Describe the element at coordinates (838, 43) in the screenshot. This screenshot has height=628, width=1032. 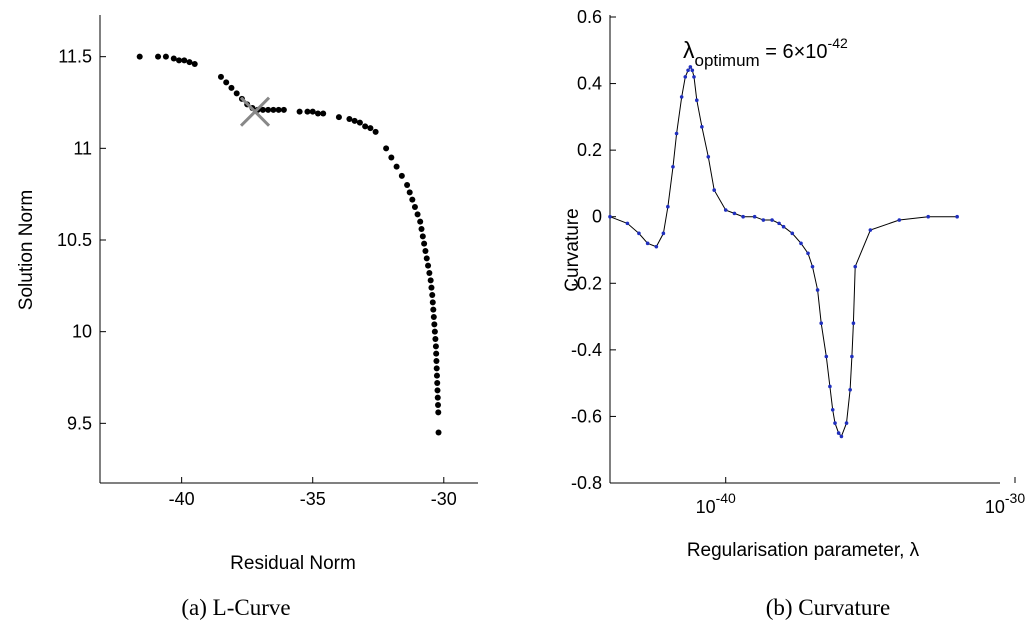
I see `annotation-exponent: -42` at that location.